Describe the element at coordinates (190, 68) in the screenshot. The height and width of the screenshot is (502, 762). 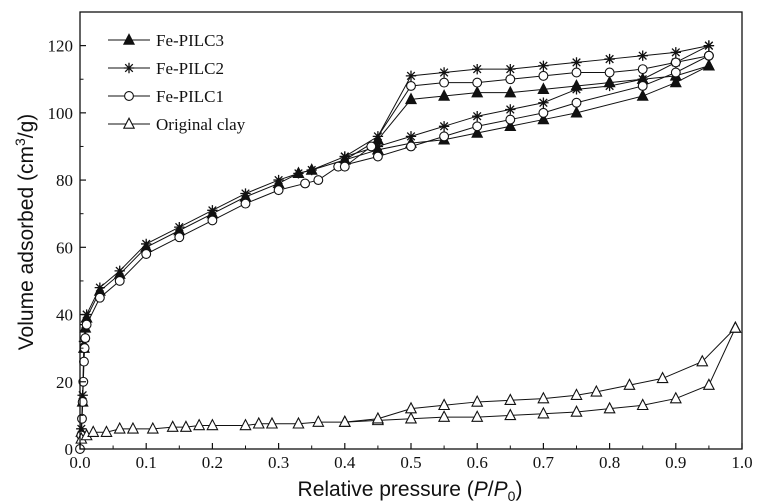
I see `legend-label: Fe-PILC2` at that location.